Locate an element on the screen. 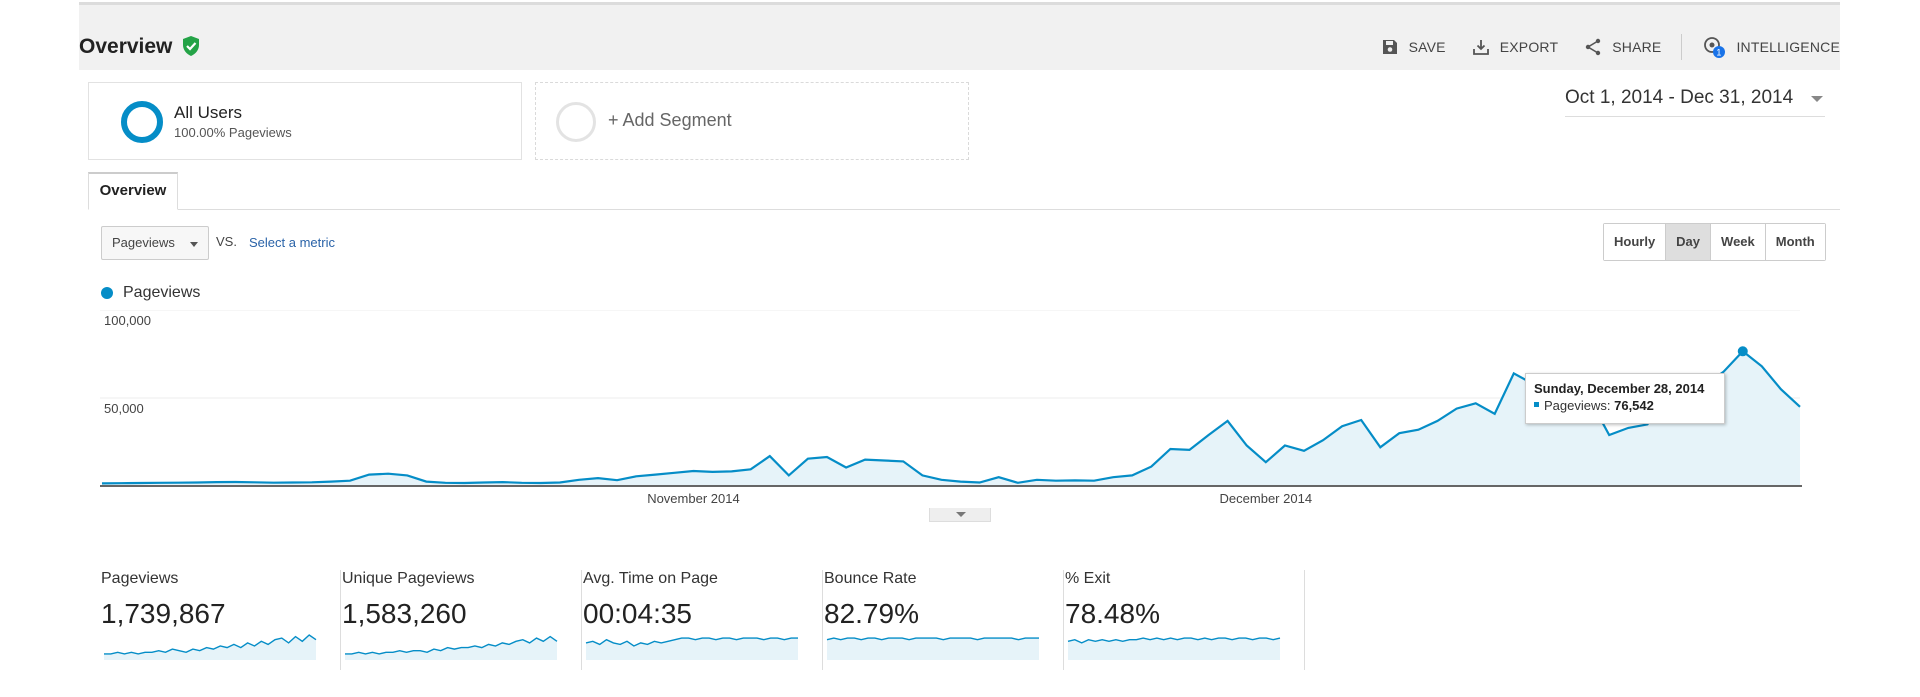 This screenshot has width=1920, height=697. scorecard-label: Avg. Time on Page is located at coordinates (650, 578).